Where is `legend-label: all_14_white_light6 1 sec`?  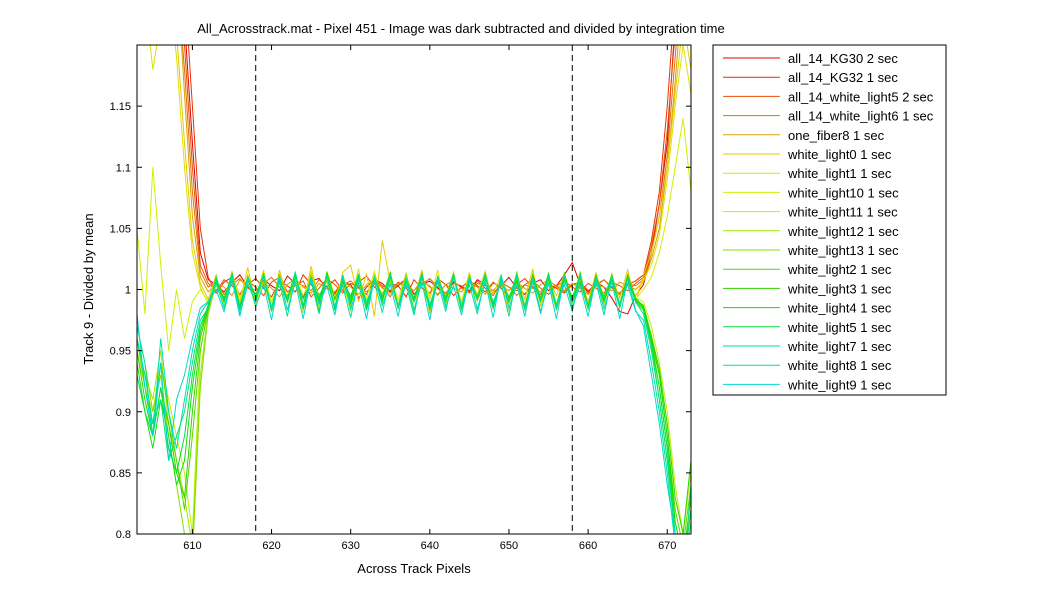 legend-label: all_14_white_light6 1 sec is located at coordinates (861, 116).